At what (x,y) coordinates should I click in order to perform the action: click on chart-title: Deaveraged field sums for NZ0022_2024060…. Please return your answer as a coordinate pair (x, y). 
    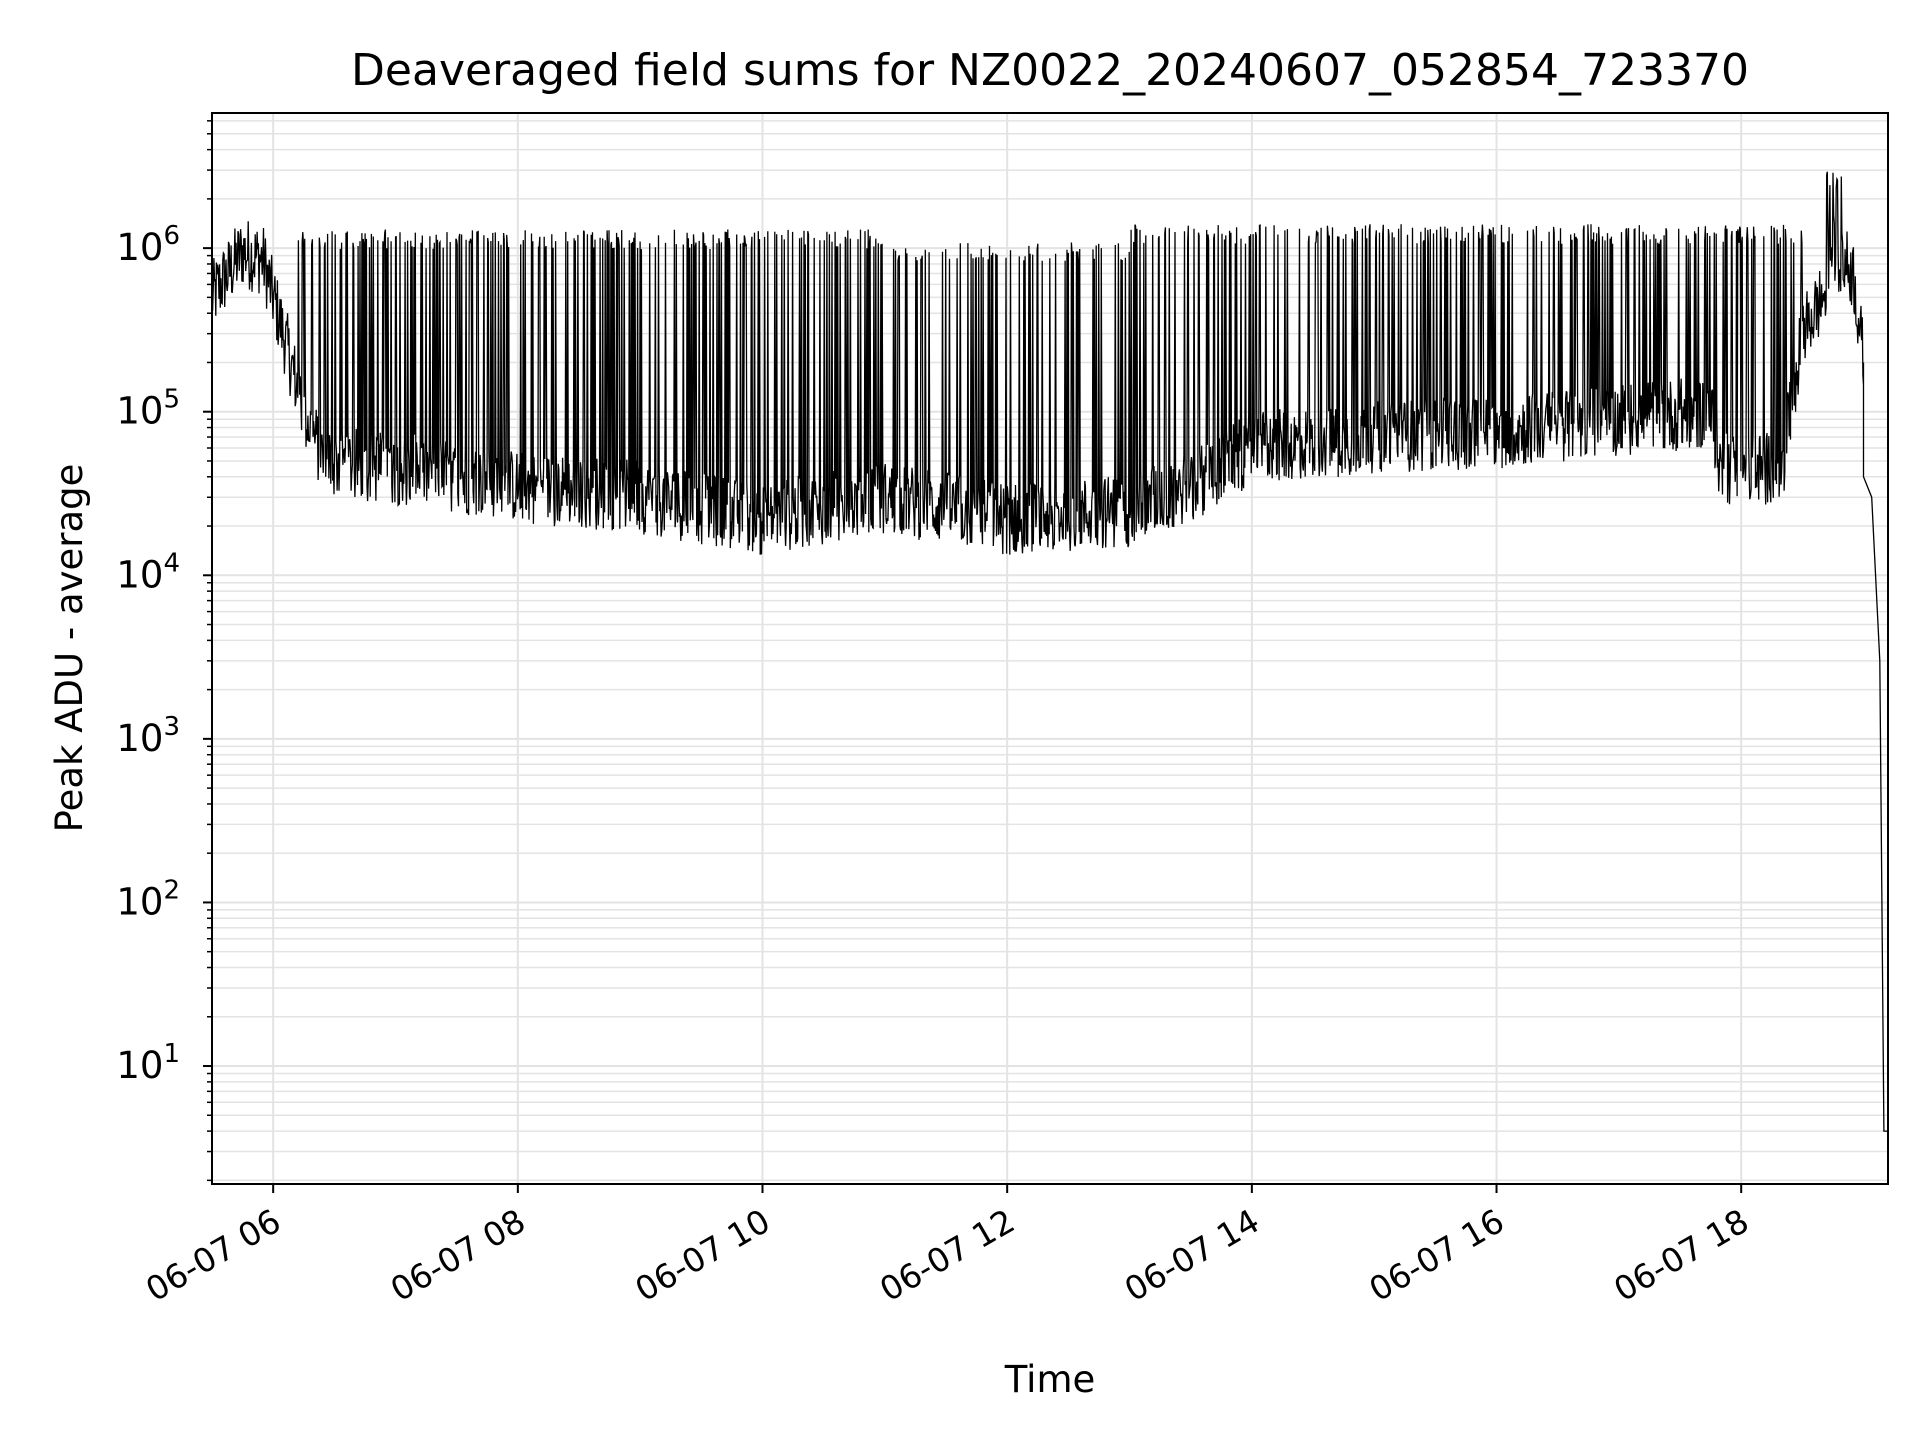
    Looking at the image, I should click on (1050, 70).